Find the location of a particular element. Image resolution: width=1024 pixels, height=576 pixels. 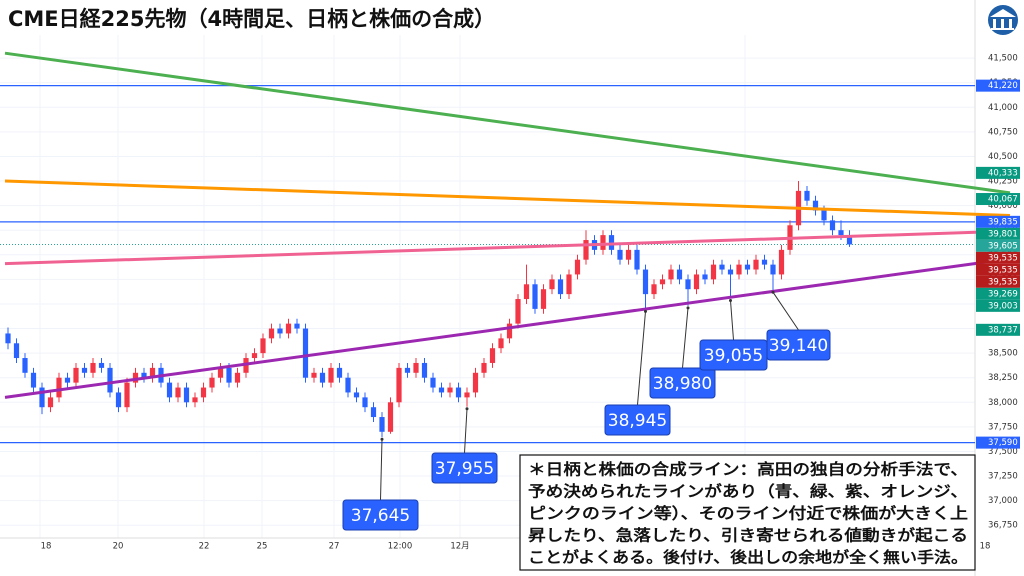

annotation-label: 37,955 is located at coordinates (464, 469).